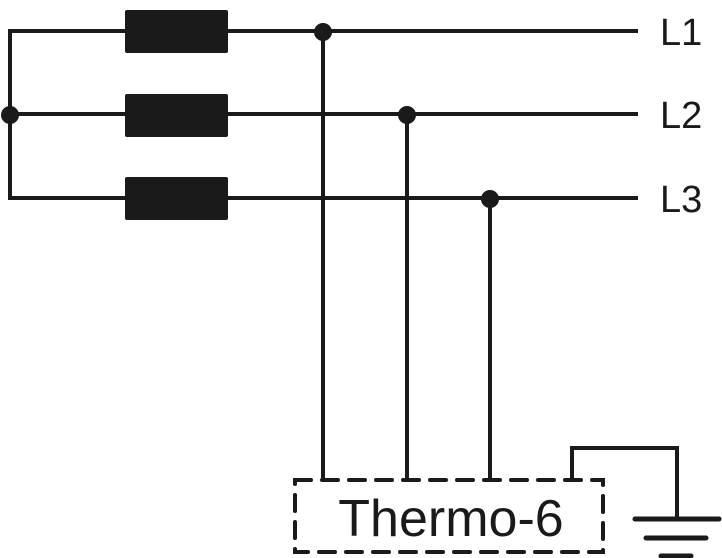  I want to click on junction-dot-l3, so click(490, 199).